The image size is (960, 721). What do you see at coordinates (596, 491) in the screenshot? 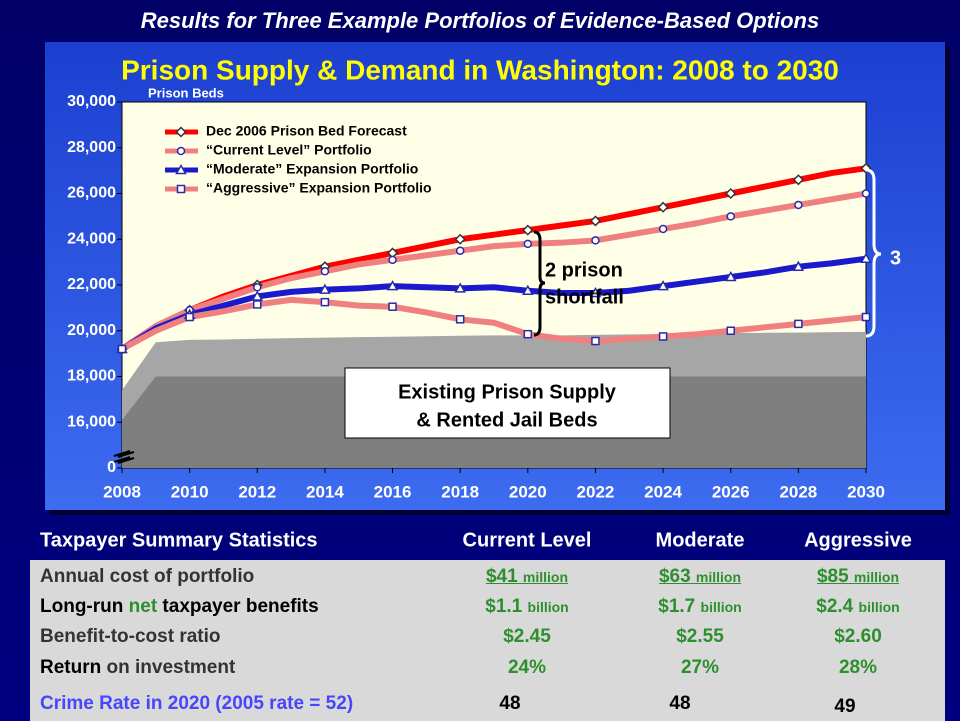
I see `x-tick-label: 2022` at bounding box center [596, 491].